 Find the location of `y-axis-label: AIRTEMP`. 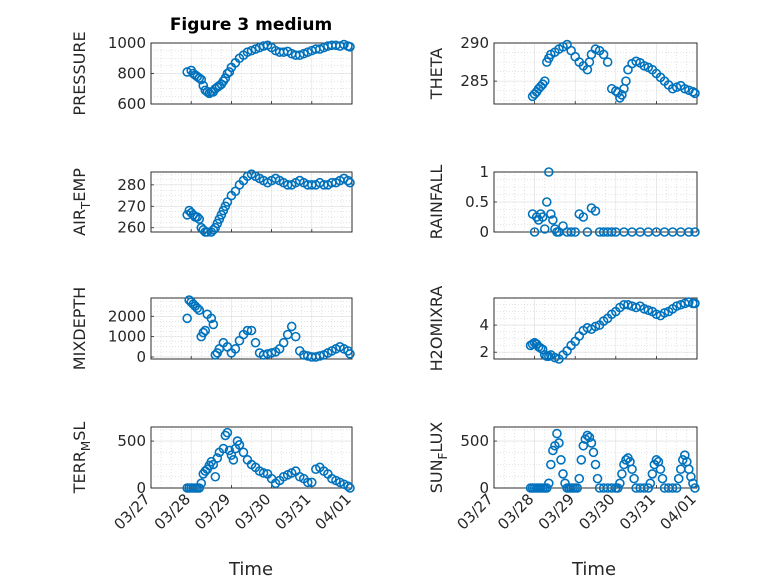

y-axis-label: AIRTEMP is located at coordinates (81, 202).